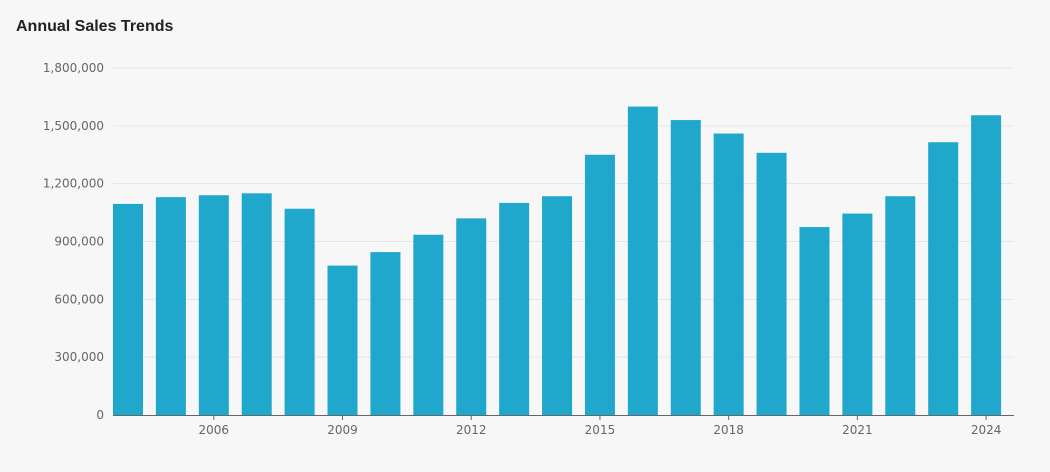  What do you see at coordinates (213, 305) in the screenshot?
I see `bar-2006` at bounding box center [213, 305].